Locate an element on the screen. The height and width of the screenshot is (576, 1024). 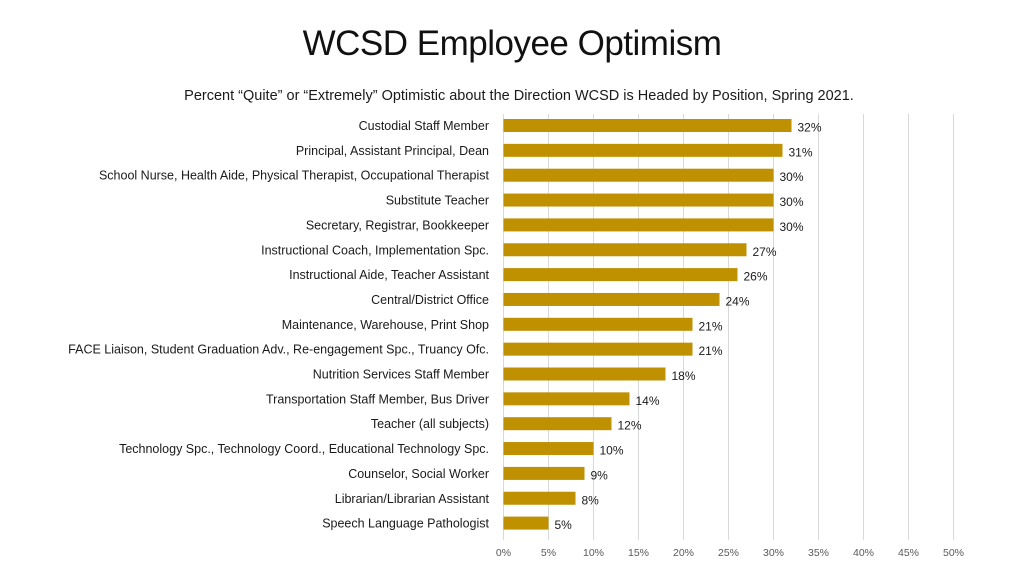
data-label: 32% is located at coordinates (810, 128).